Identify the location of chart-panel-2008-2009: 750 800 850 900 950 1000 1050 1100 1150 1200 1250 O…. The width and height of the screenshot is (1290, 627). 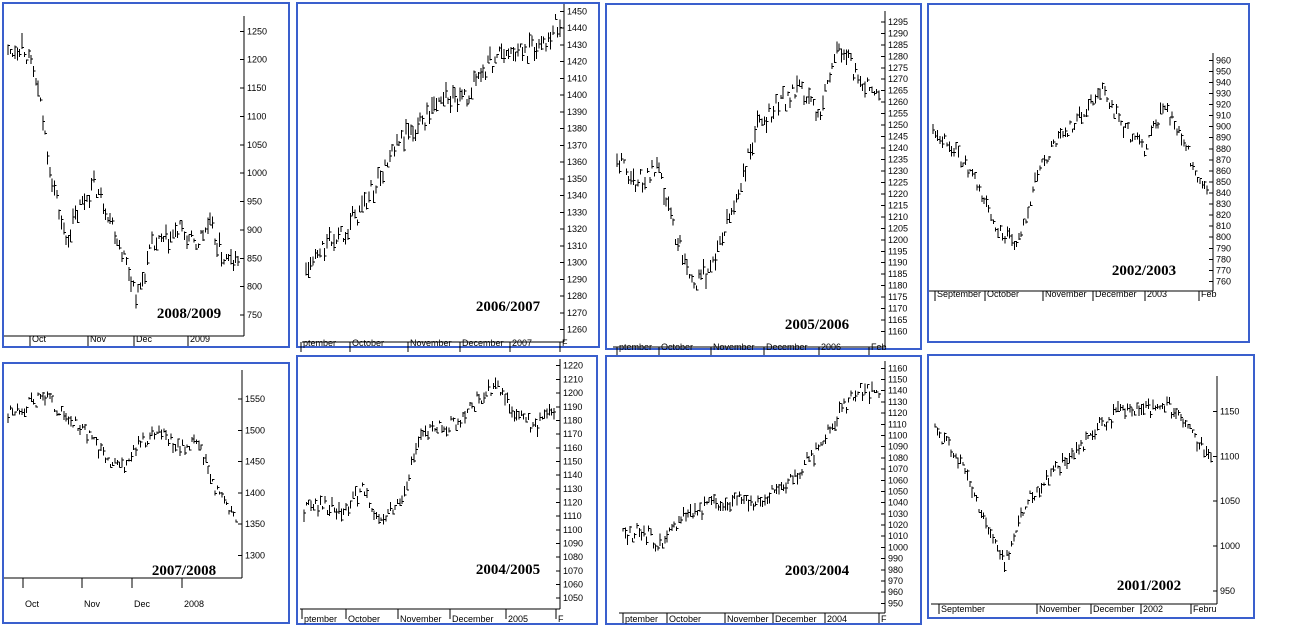
(146, 175).